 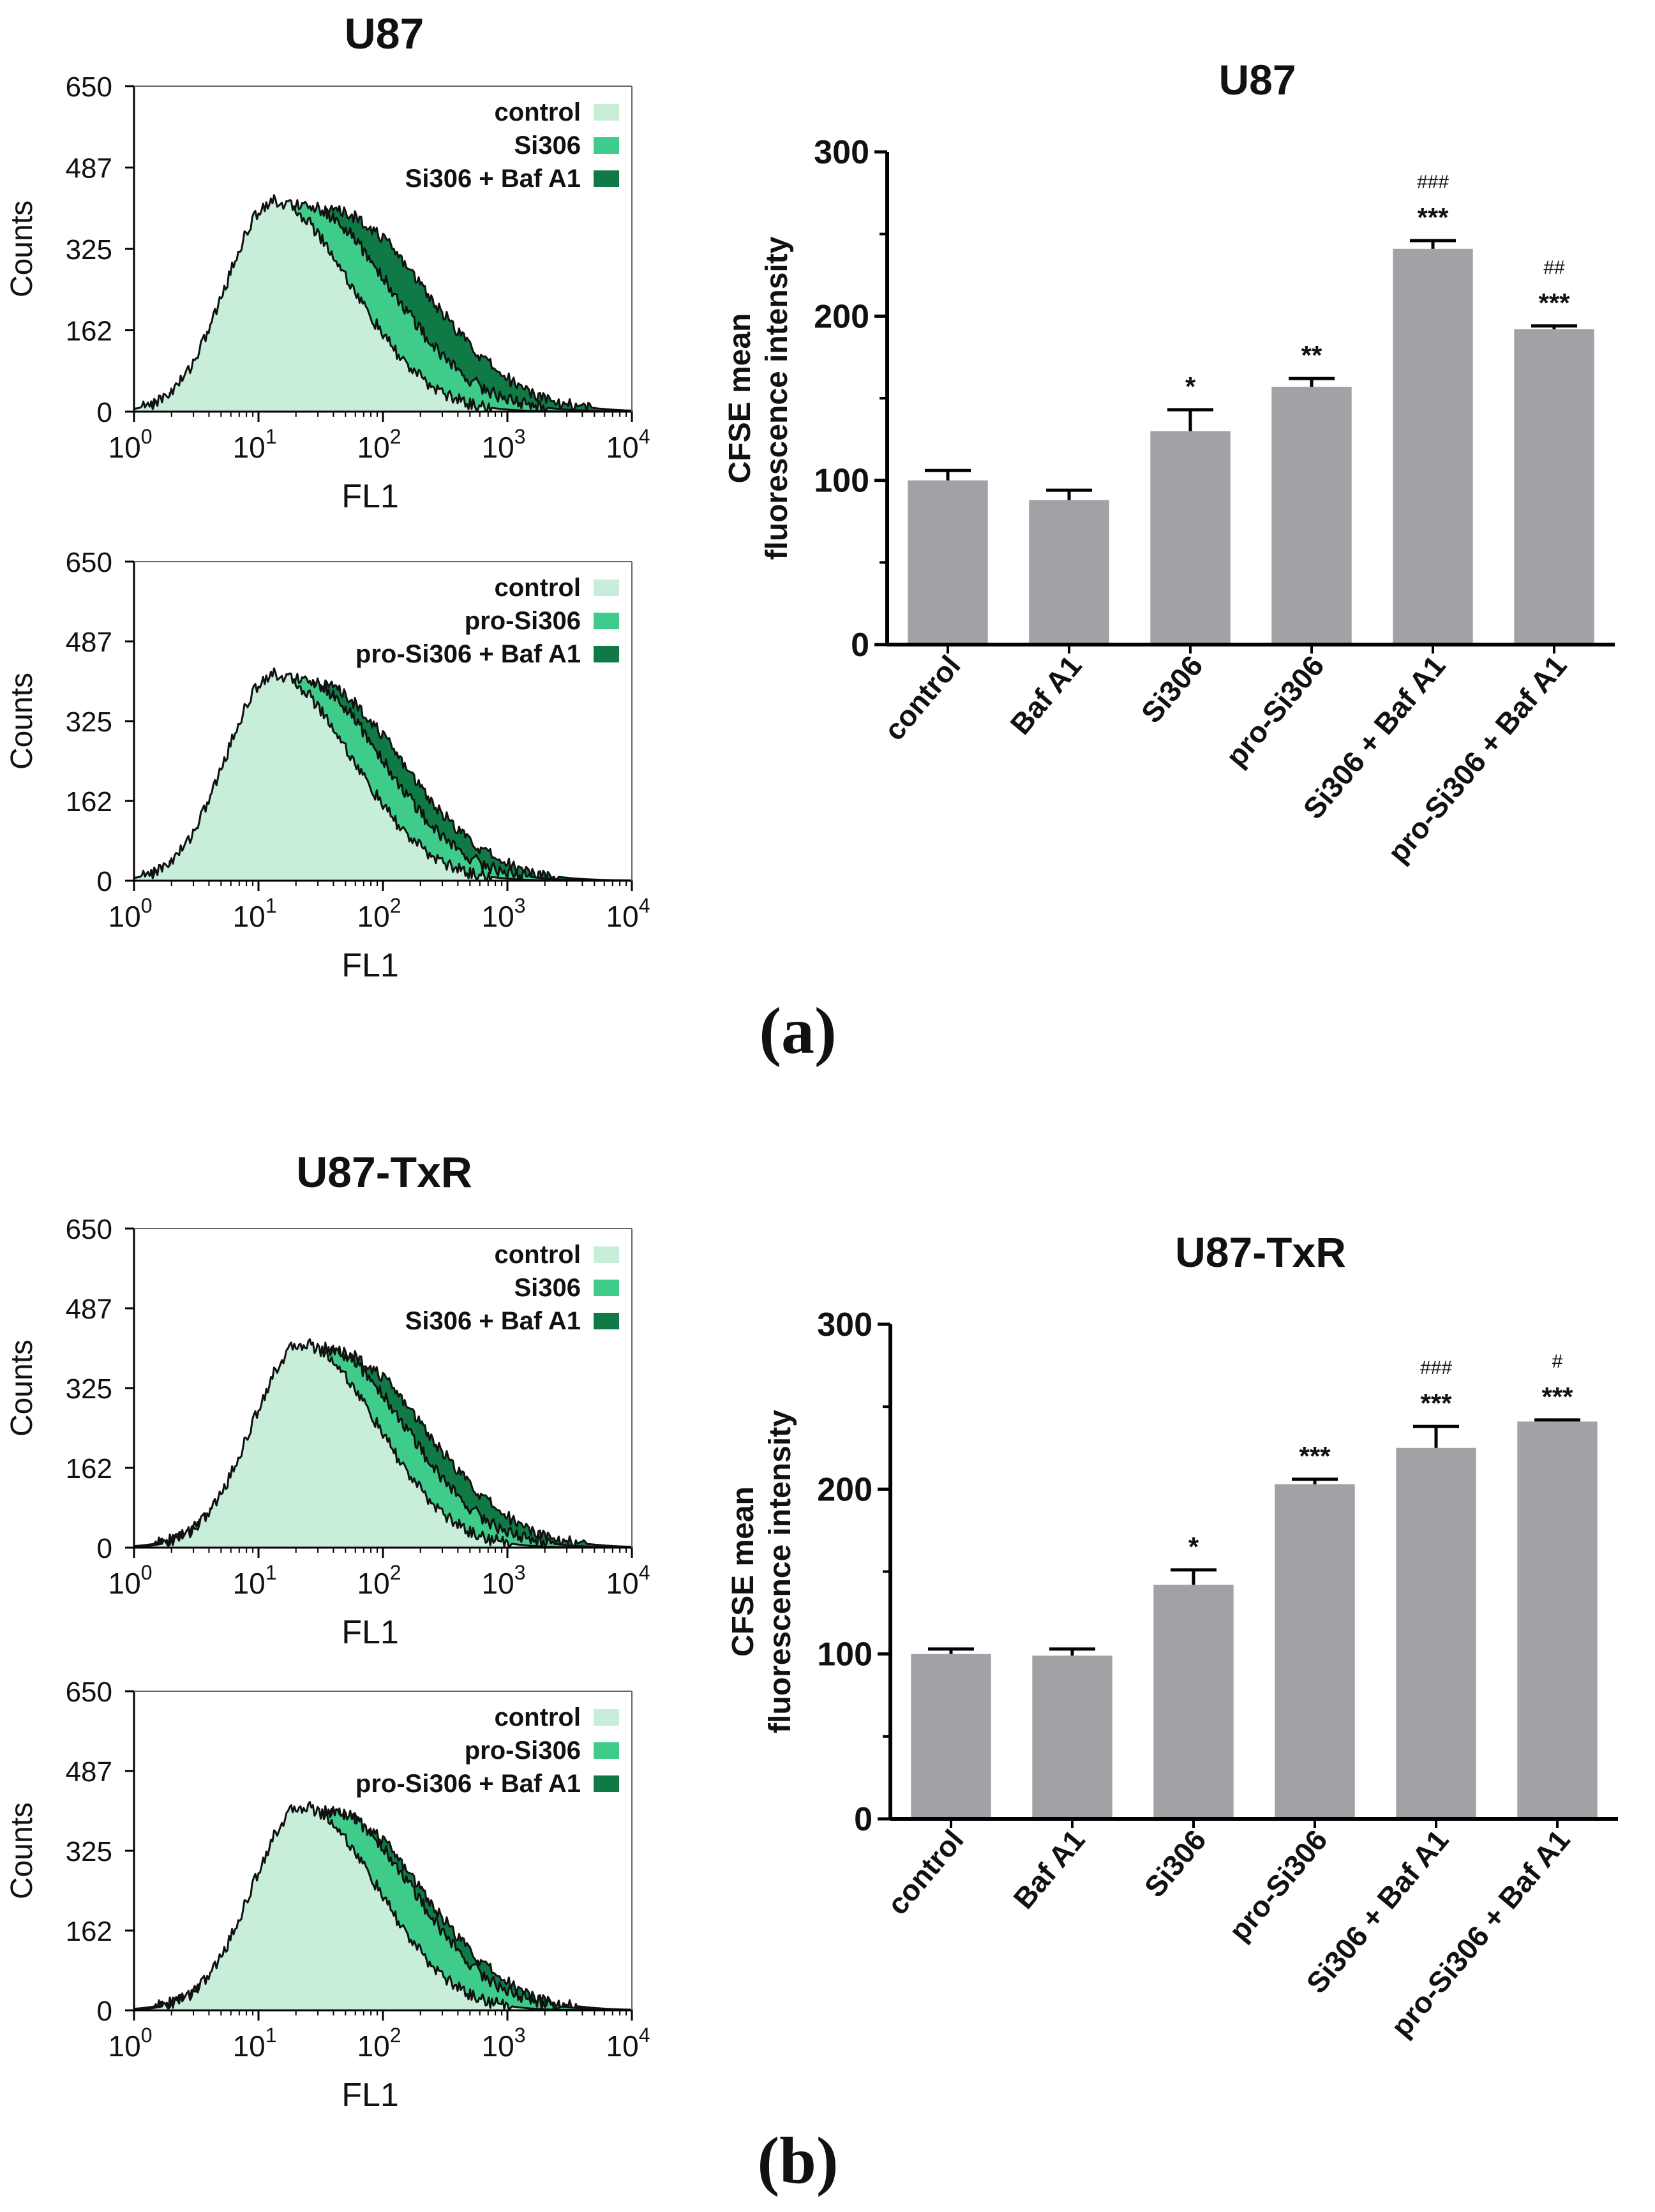 I want to click on panel-label-b: (b), so click(x=797, y=2160).